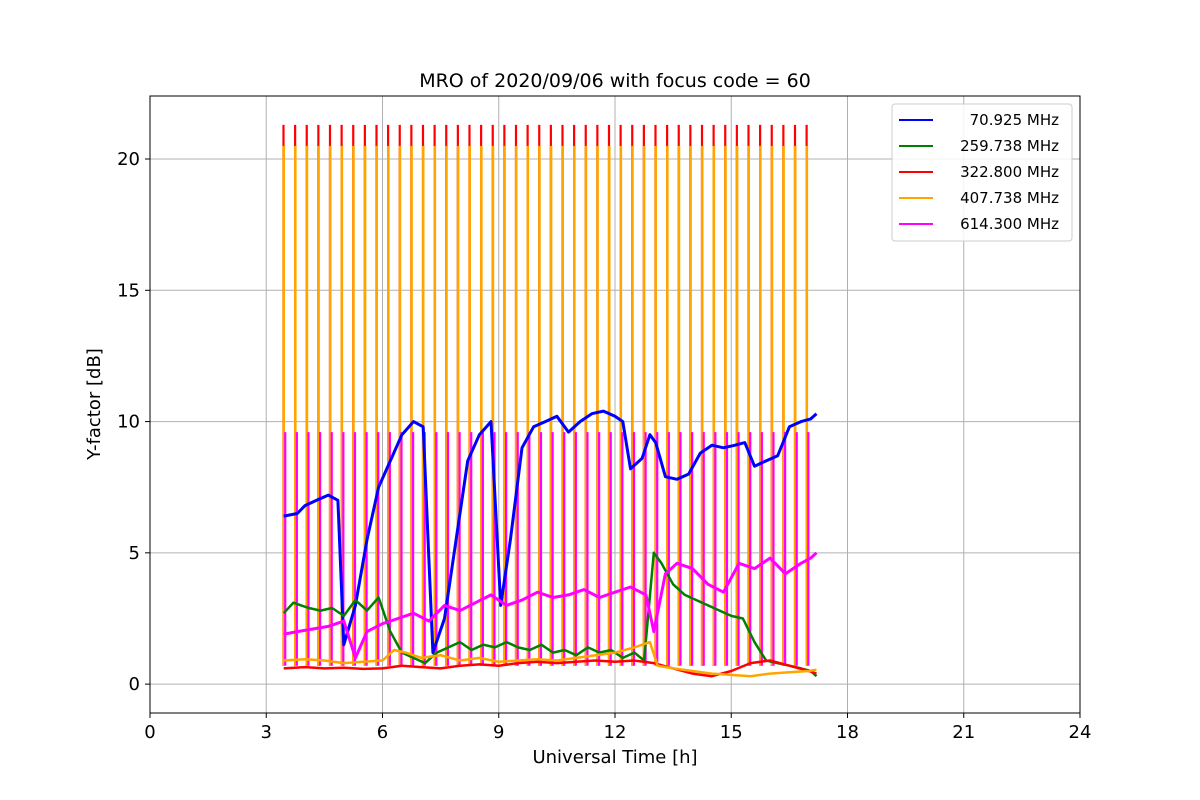  What do you see at coordinates (1009, 198) in the screenshot?
I see `legend-label: 407.738 MHz` at bounding box center [1009, 198].